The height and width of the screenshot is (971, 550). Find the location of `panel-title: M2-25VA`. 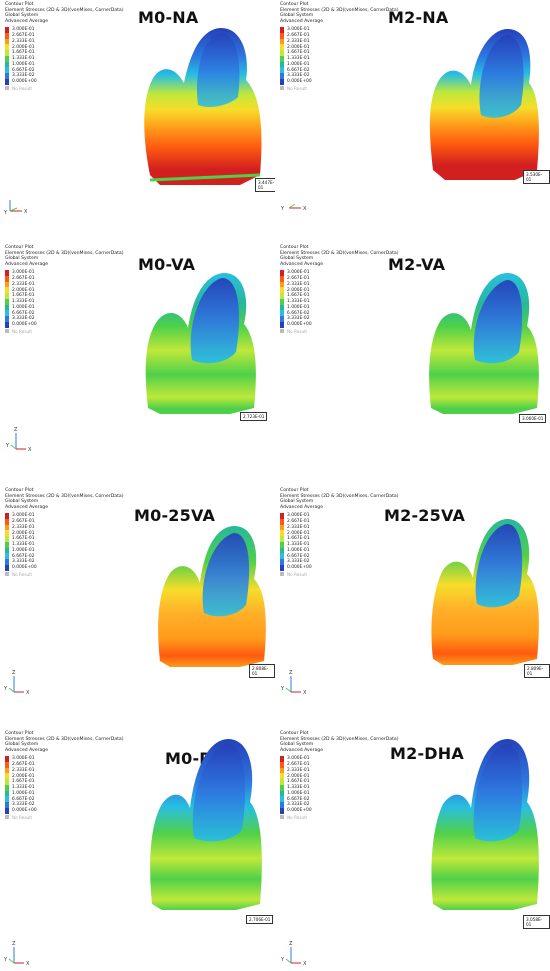

panel-title: M2-25VA is located at coordinates (425, 515).